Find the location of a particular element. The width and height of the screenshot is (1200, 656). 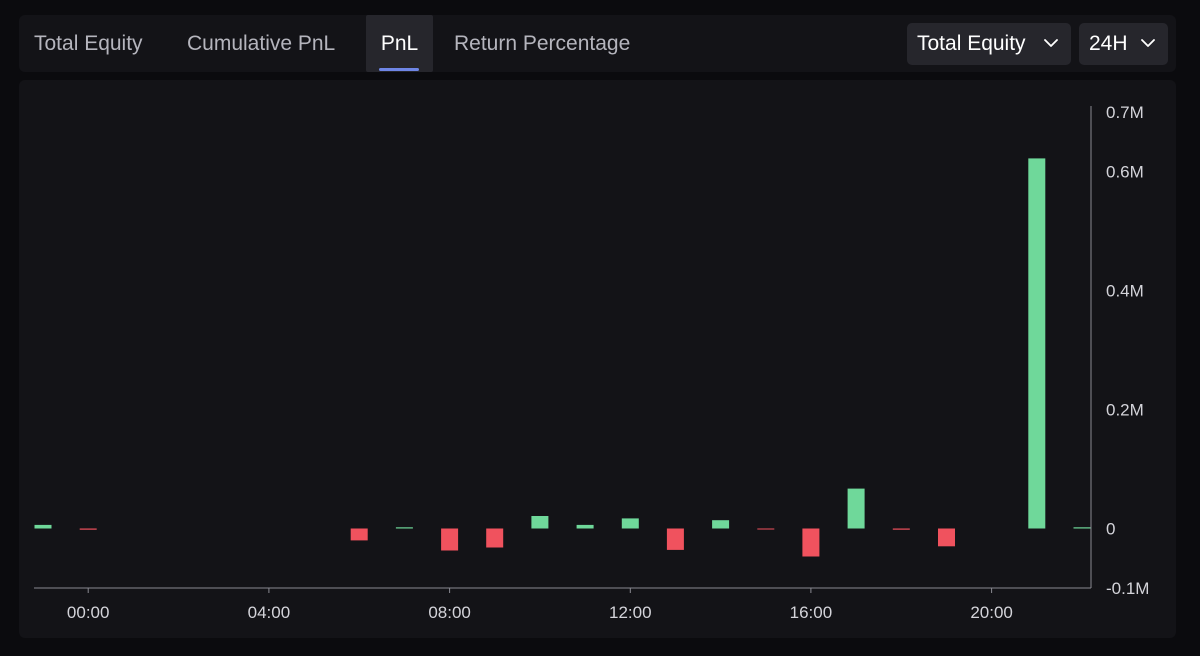

x-axis-ticks: 00:00 04:00 08:00 12:00 16:00 20:00 is located at coordinates (540, 605).